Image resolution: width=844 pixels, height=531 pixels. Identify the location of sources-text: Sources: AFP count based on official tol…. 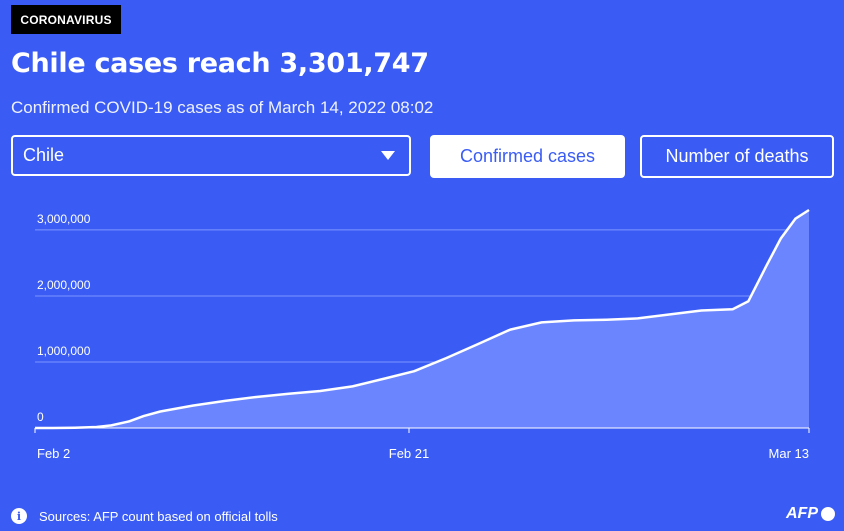
(158, 516).